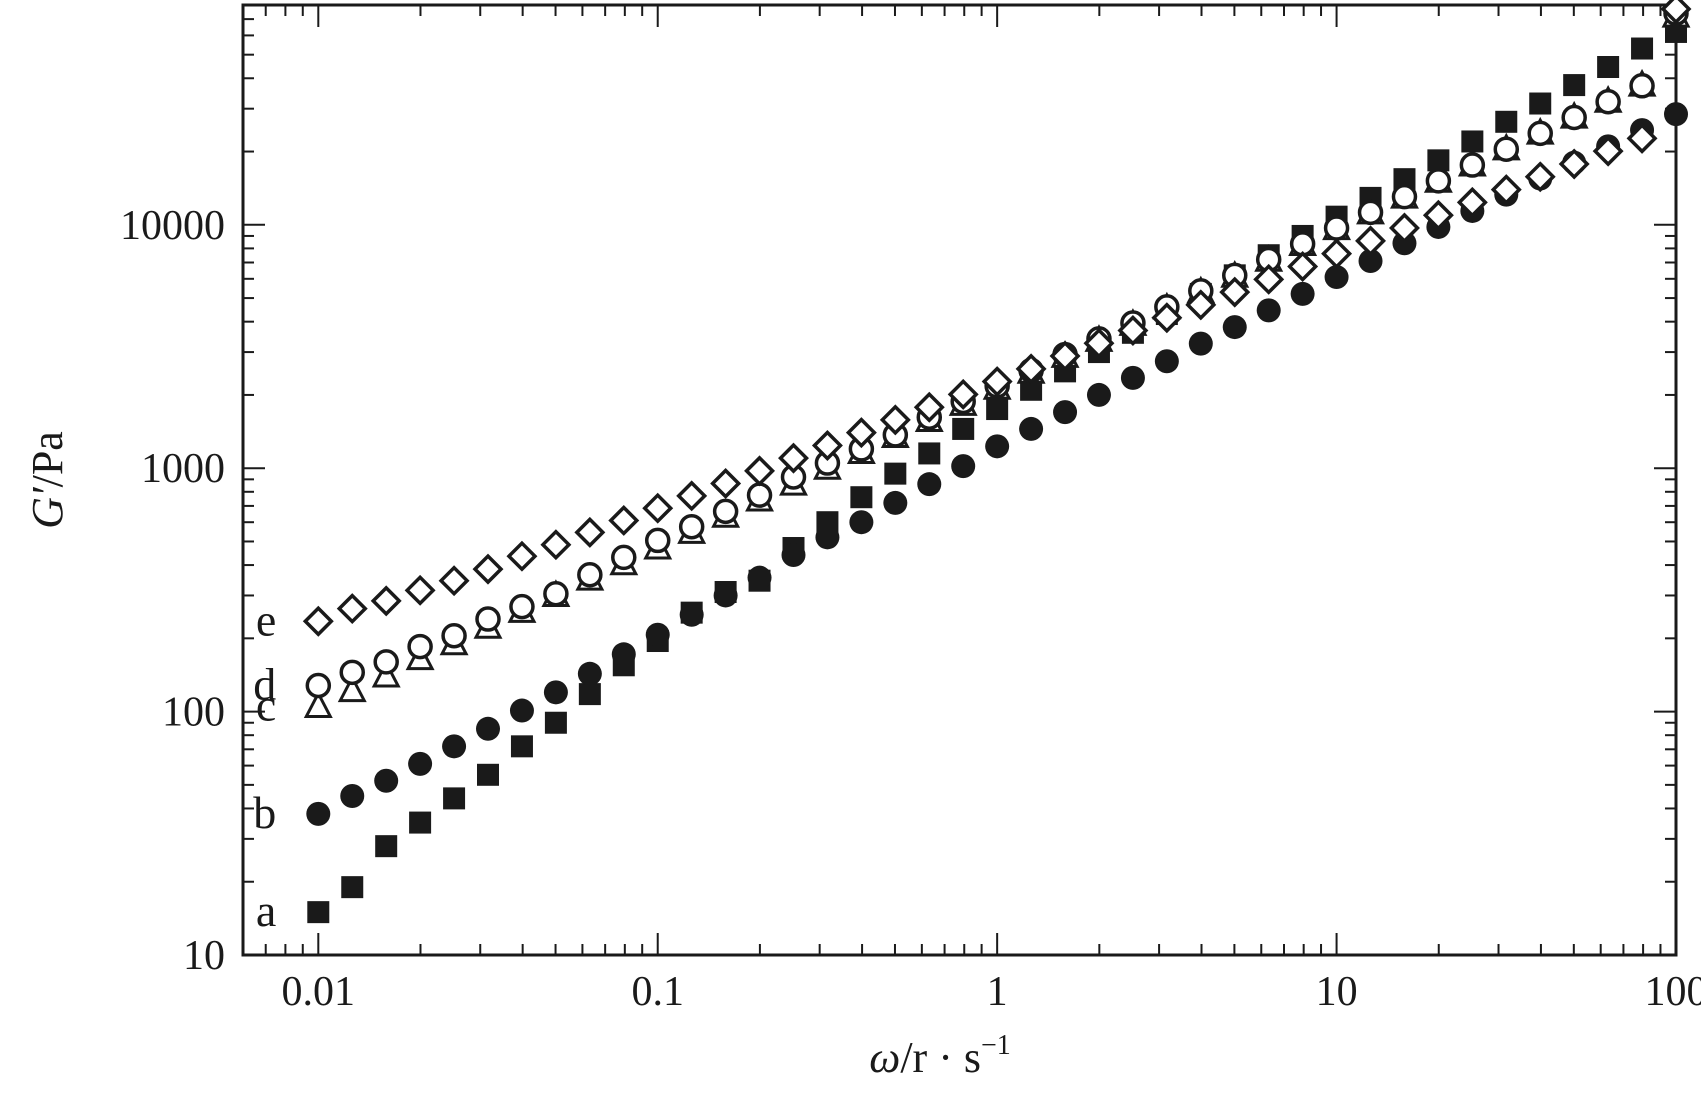 This screenshot has width=1701, height=1096. I want to click on y-axis-tick-labels: 10 100 1000 10000, so click(172, 591).